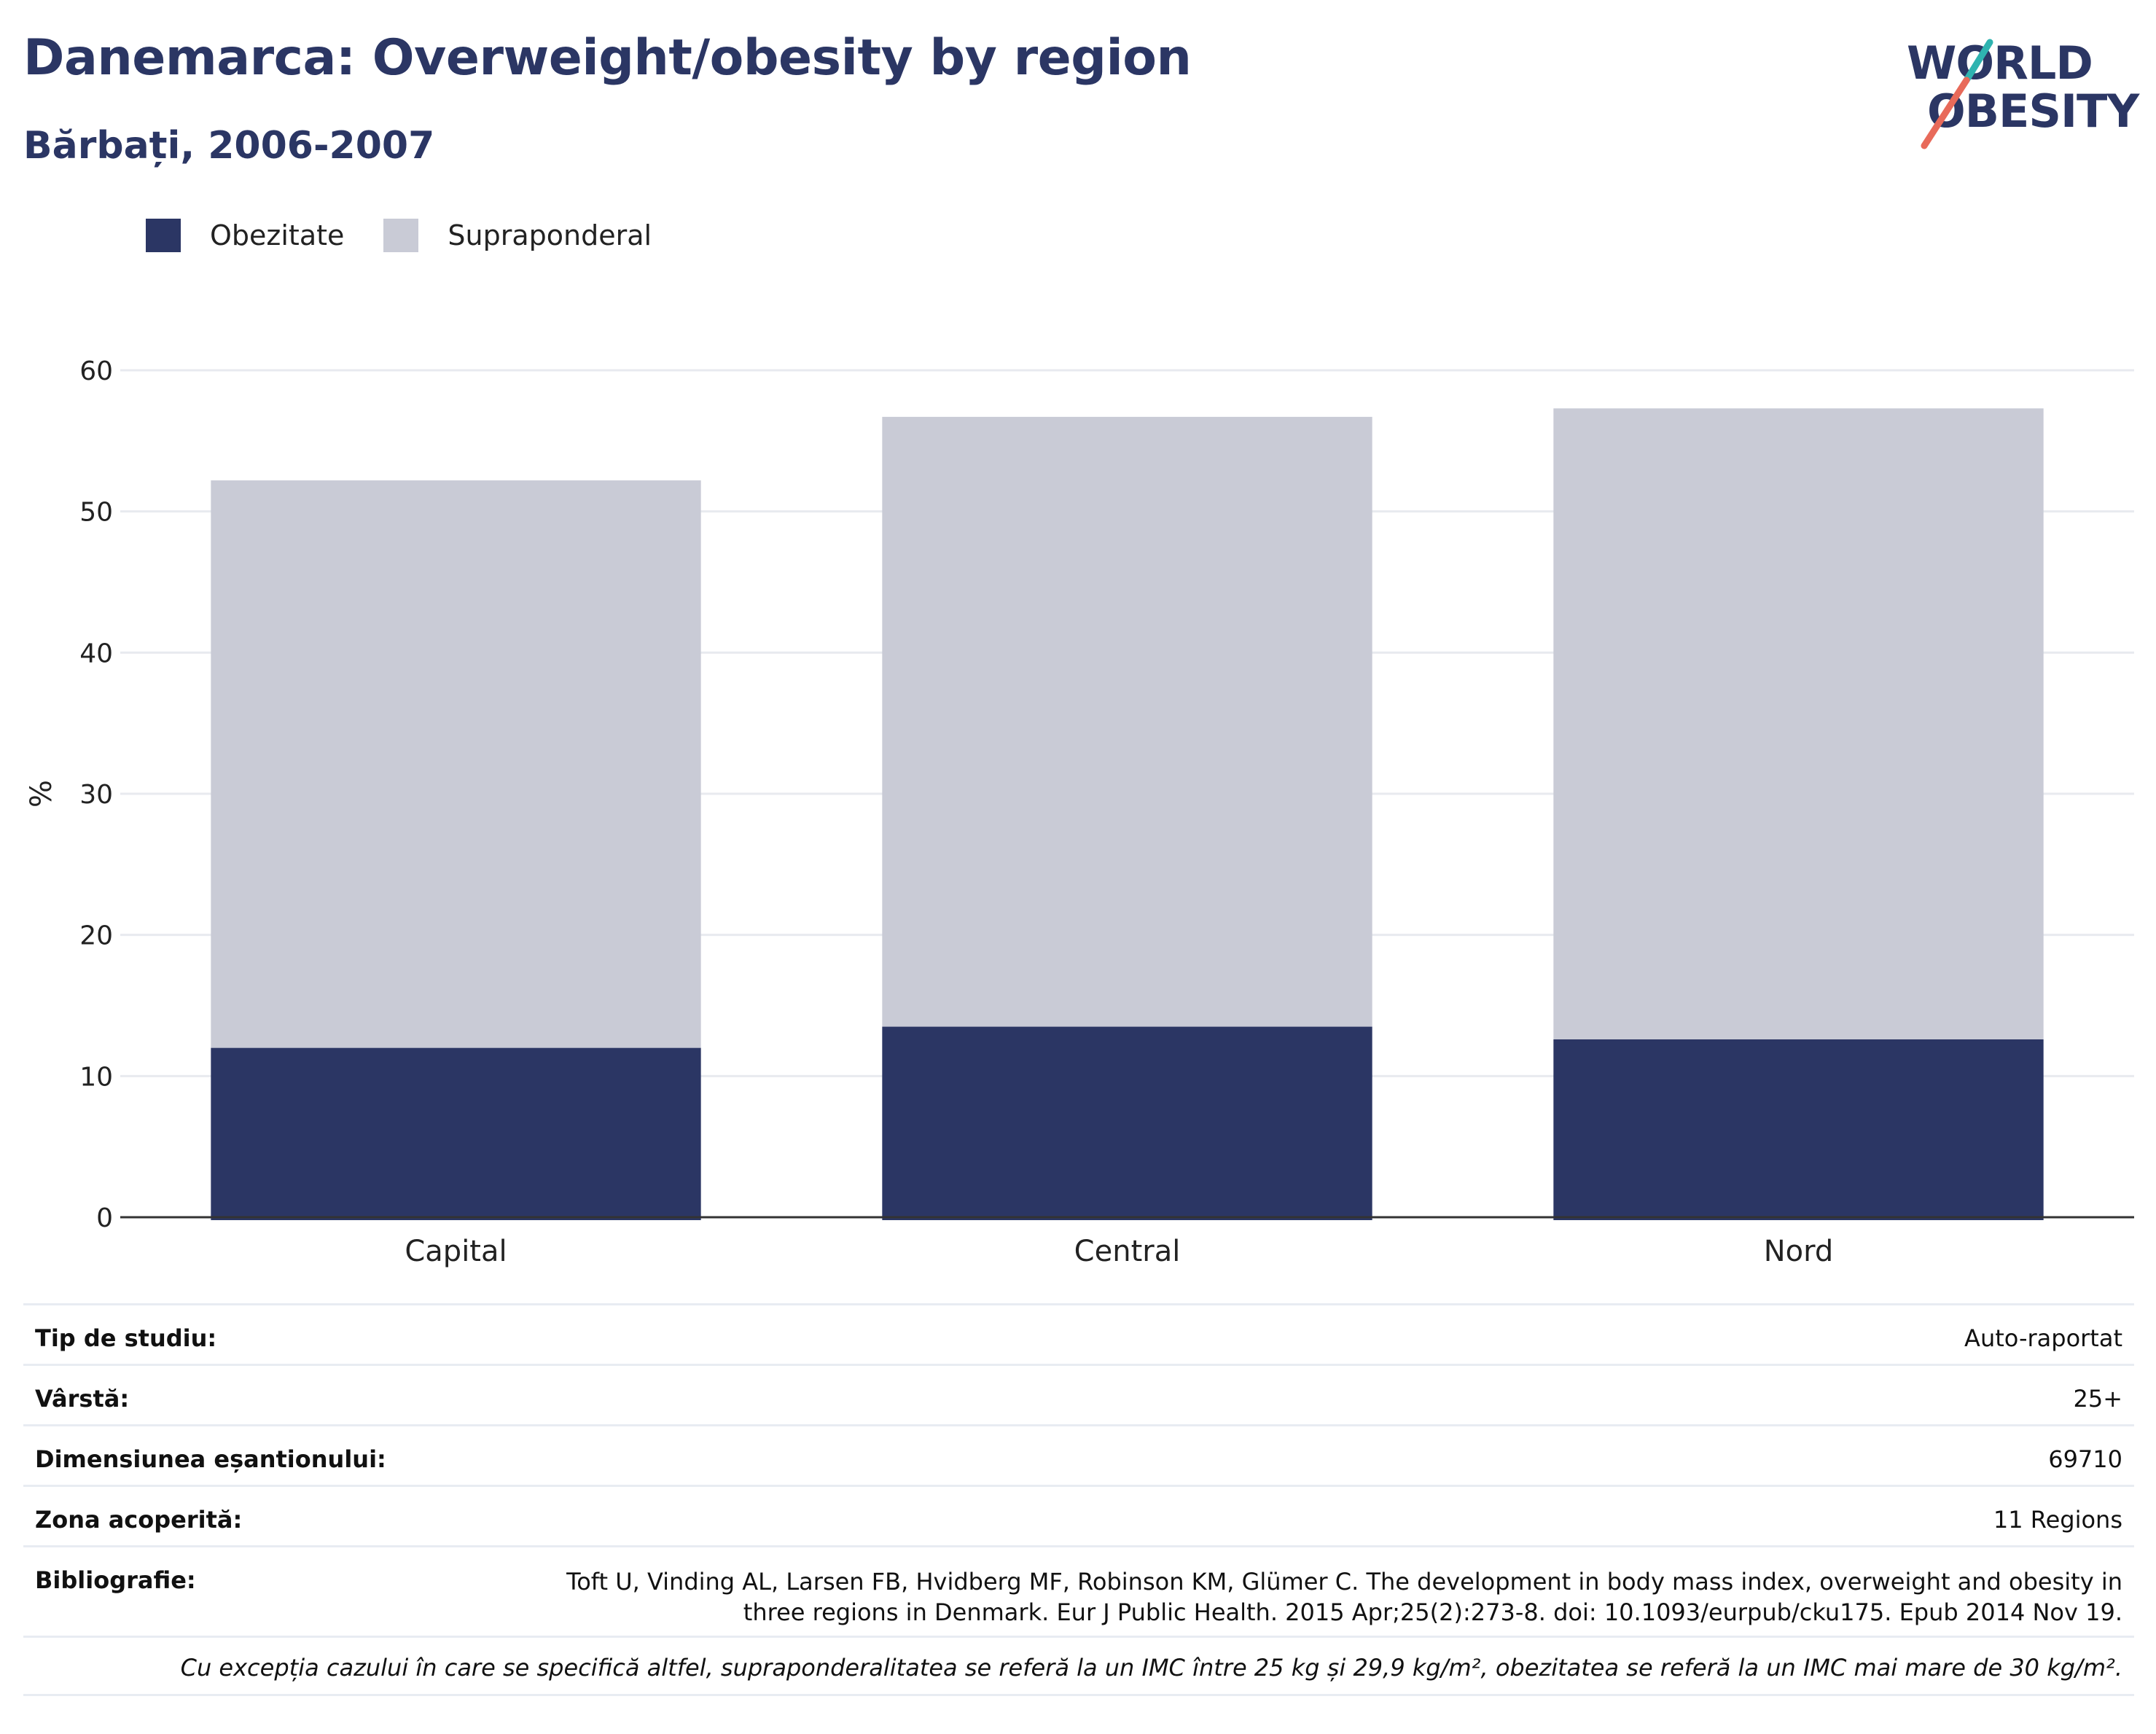  What do you see at coordinates (1799, 1129) in the screenshot?
I see `bar-obesity-nord` at bounding box center [1799, 1129].